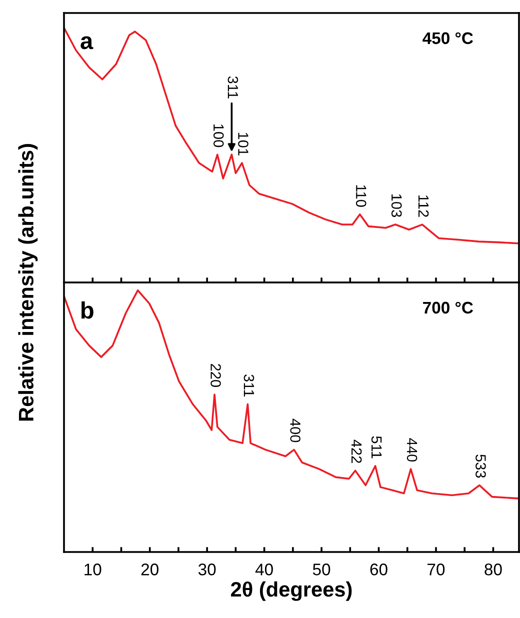 The width and height of the screenshot is (520, 618). I want to click on x-tick-label: 20, so click(149, 570).